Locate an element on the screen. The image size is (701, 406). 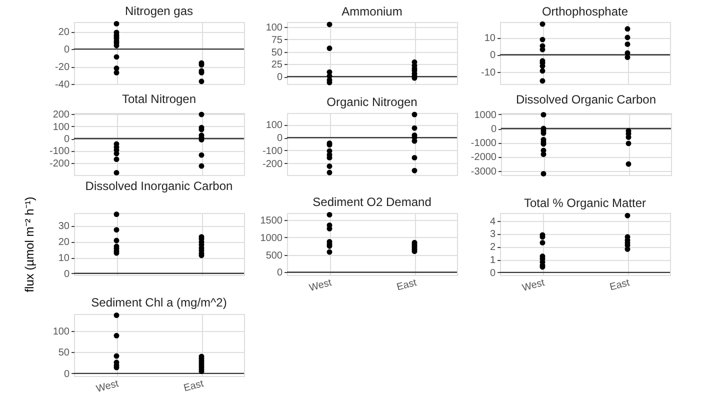
chart-title: Sediment Chl a (mg/m^2) is located at coordinates (159, 303).